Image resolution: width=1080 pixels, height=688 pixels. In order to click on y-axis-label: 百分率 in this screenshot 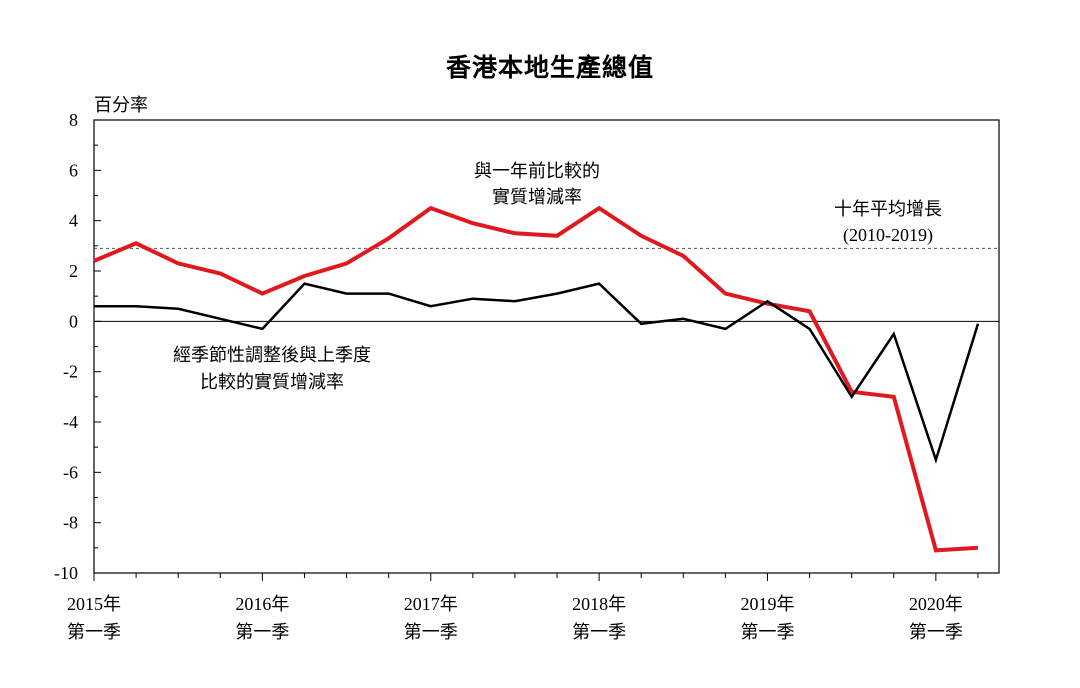, I will do `click(121, 105)`.